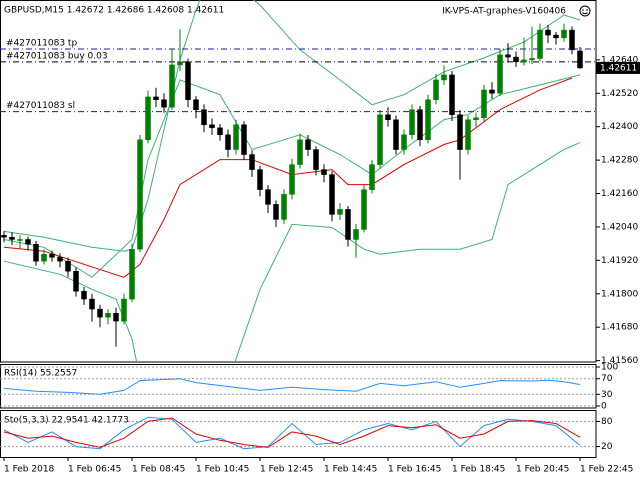  What do you see at coordinates (607, 422) in the screenshot?
I see `y-tick-label: 80` at bounding box center [607, 422].